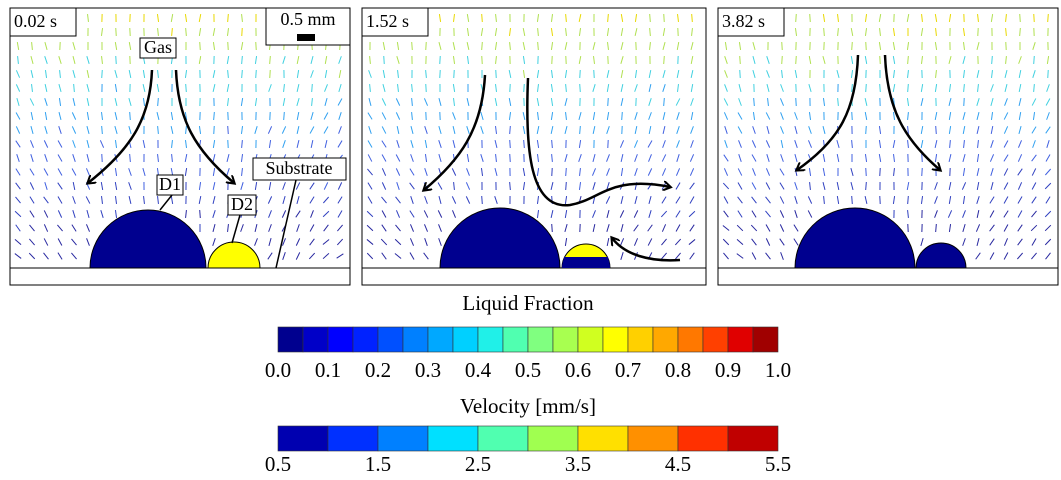 The height and width of the screenshot is (480, 1061). Describe the element at coordinates (678, 464) in the screenshot. I see `colorbar-tick-label: 4.5` at that location.